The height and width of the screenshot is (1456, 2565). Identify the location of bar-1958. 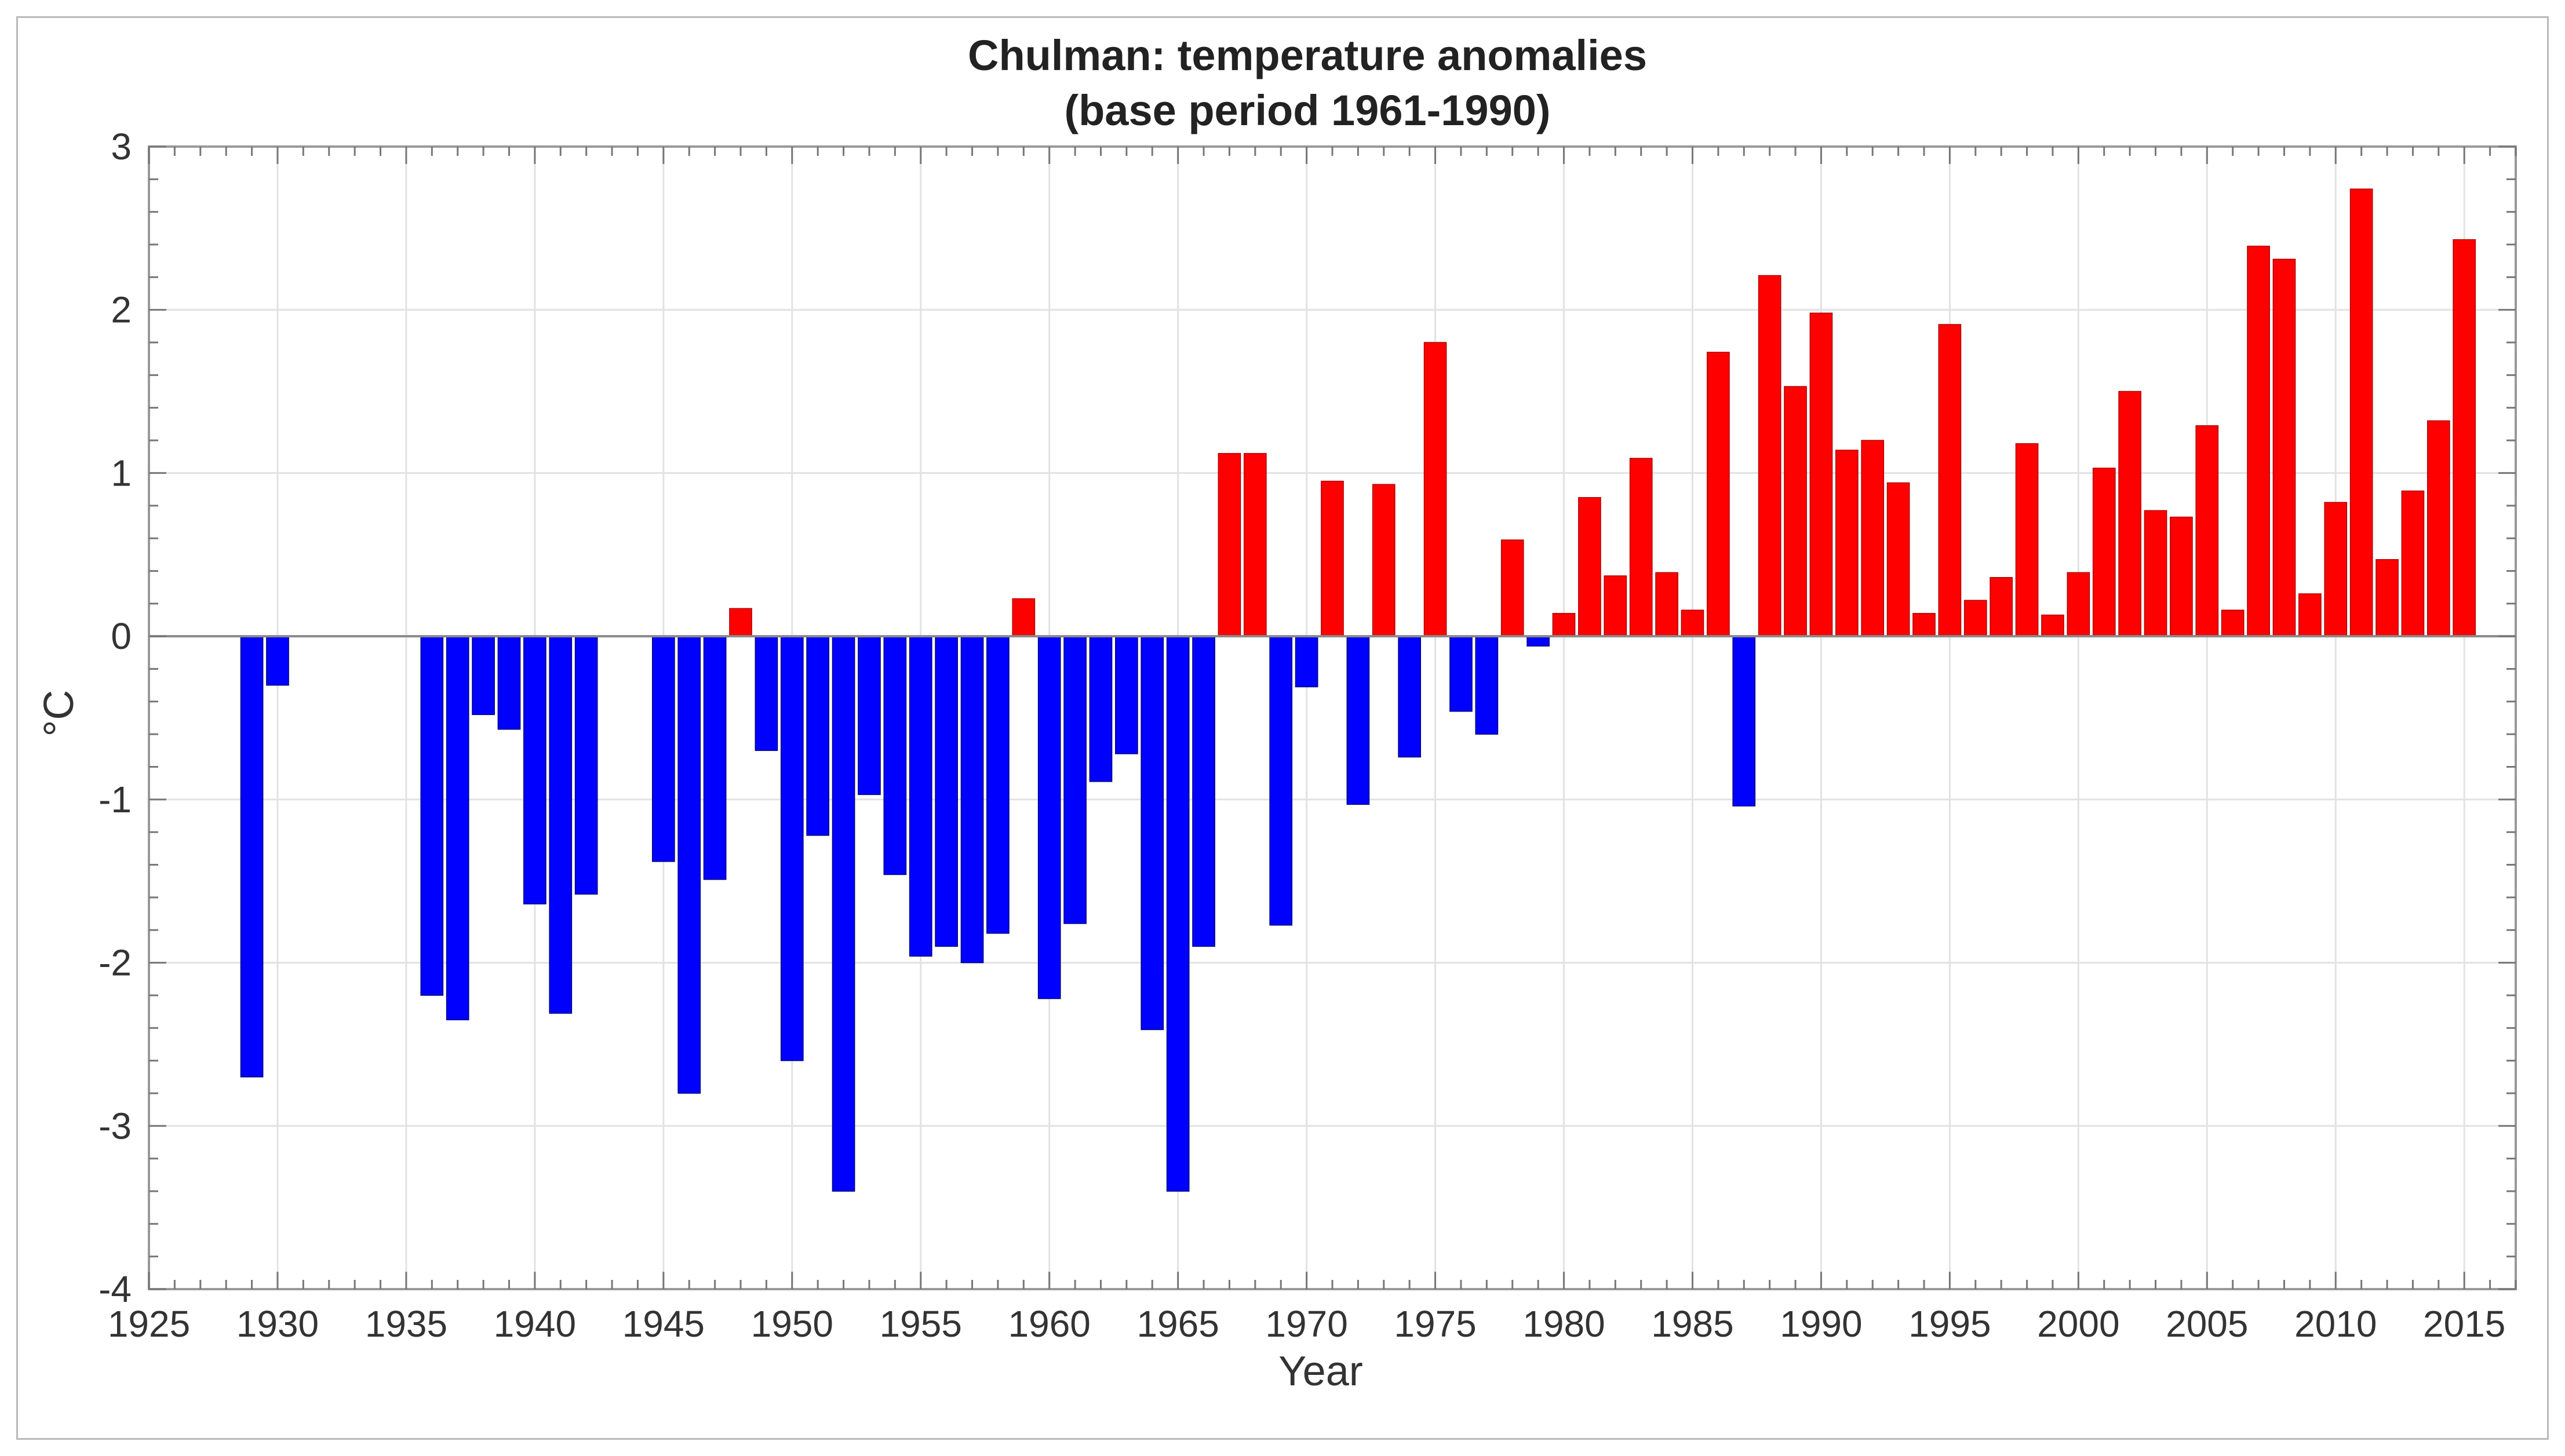
(998, 785).